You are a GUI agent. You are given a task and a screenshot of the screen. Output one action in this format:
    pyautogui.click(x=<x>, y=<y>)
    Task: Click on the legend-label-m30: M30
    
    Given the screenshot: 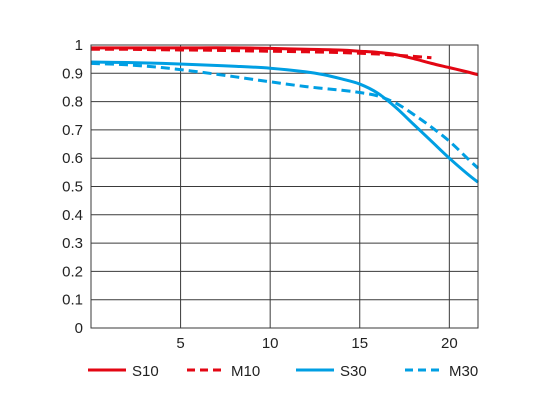 What is the action you would take?
    pyautogui.click(x=463, y=371)
    